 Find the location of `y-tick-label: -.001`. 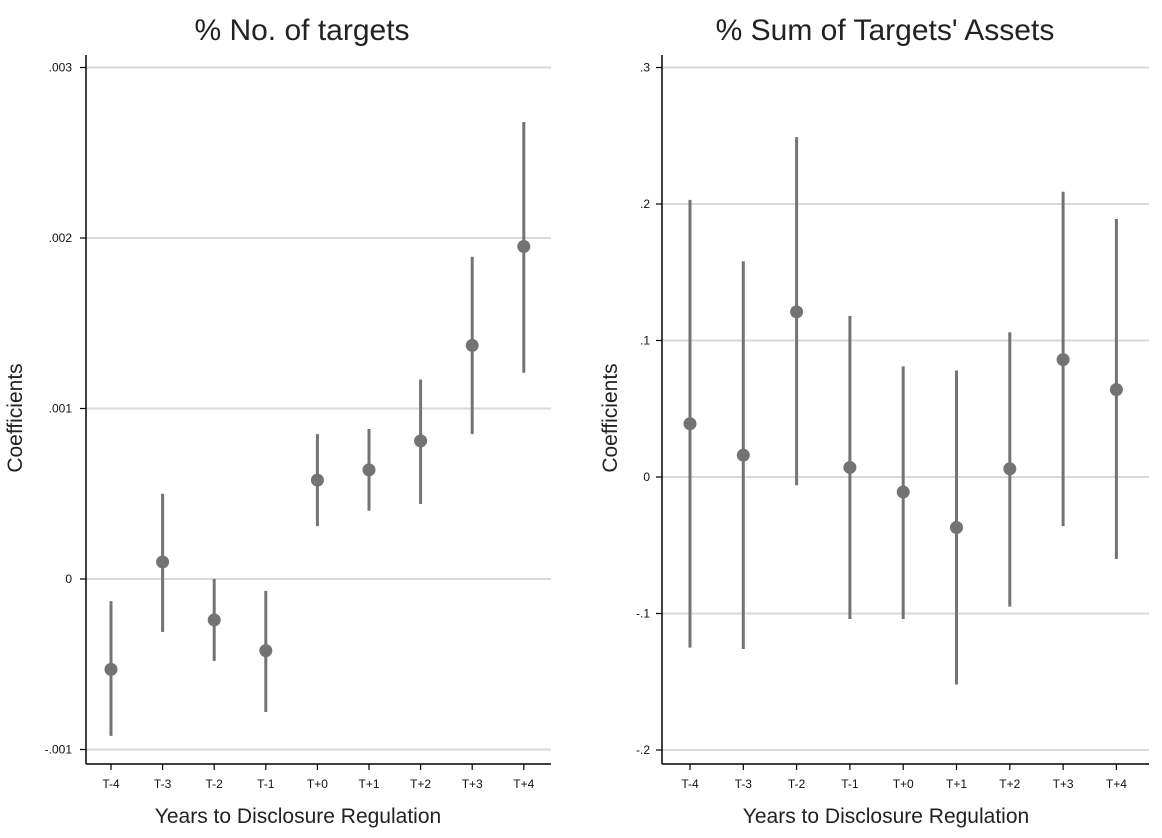

y-tick-label: -.001 is located at coordinates (59, 750).